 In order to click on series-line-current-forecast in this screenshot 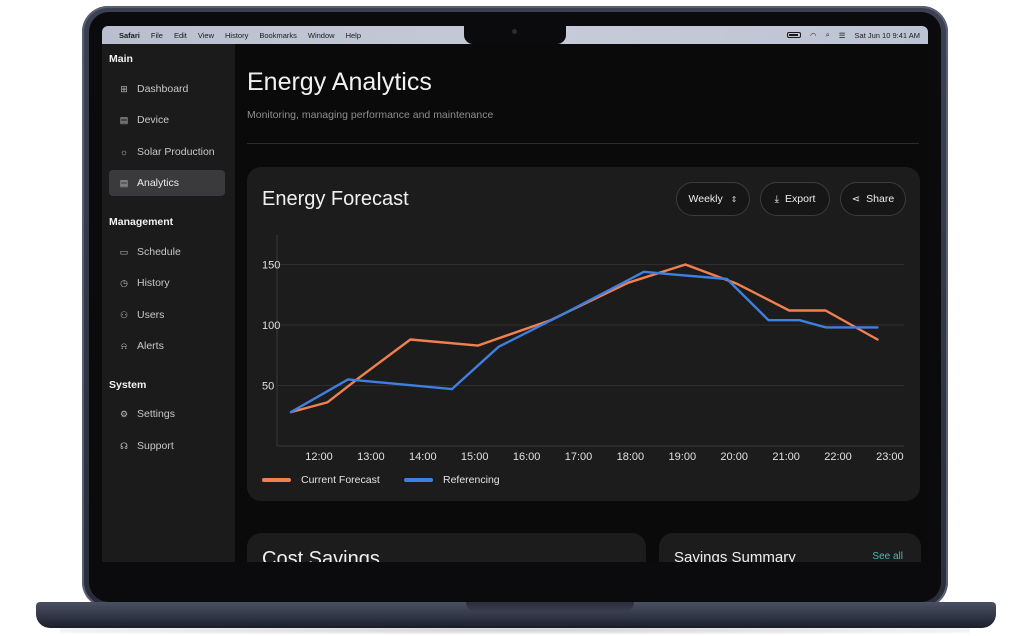, I will do `click(584, 338)`.